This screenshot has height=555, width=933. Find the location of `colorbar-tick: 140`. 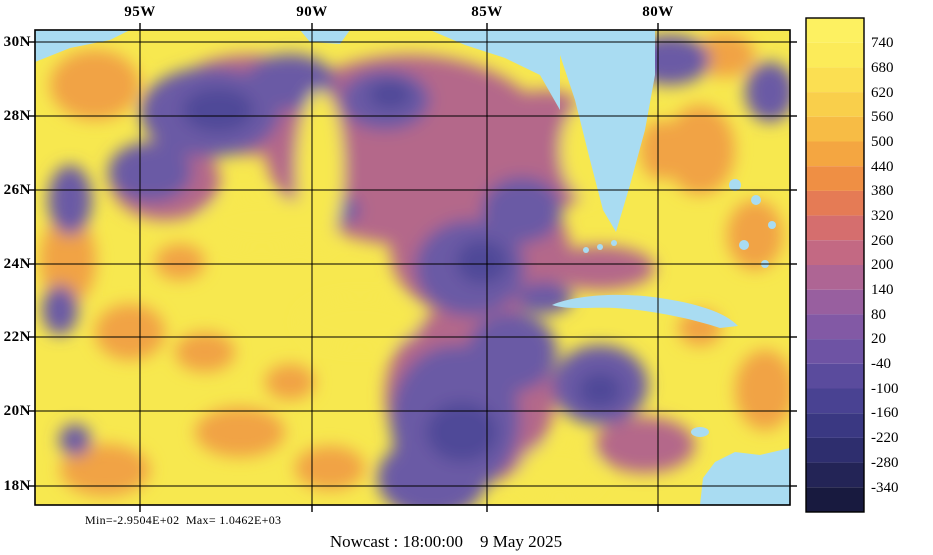

colorbar-tick: 140 is located at coordinates (882, 290).